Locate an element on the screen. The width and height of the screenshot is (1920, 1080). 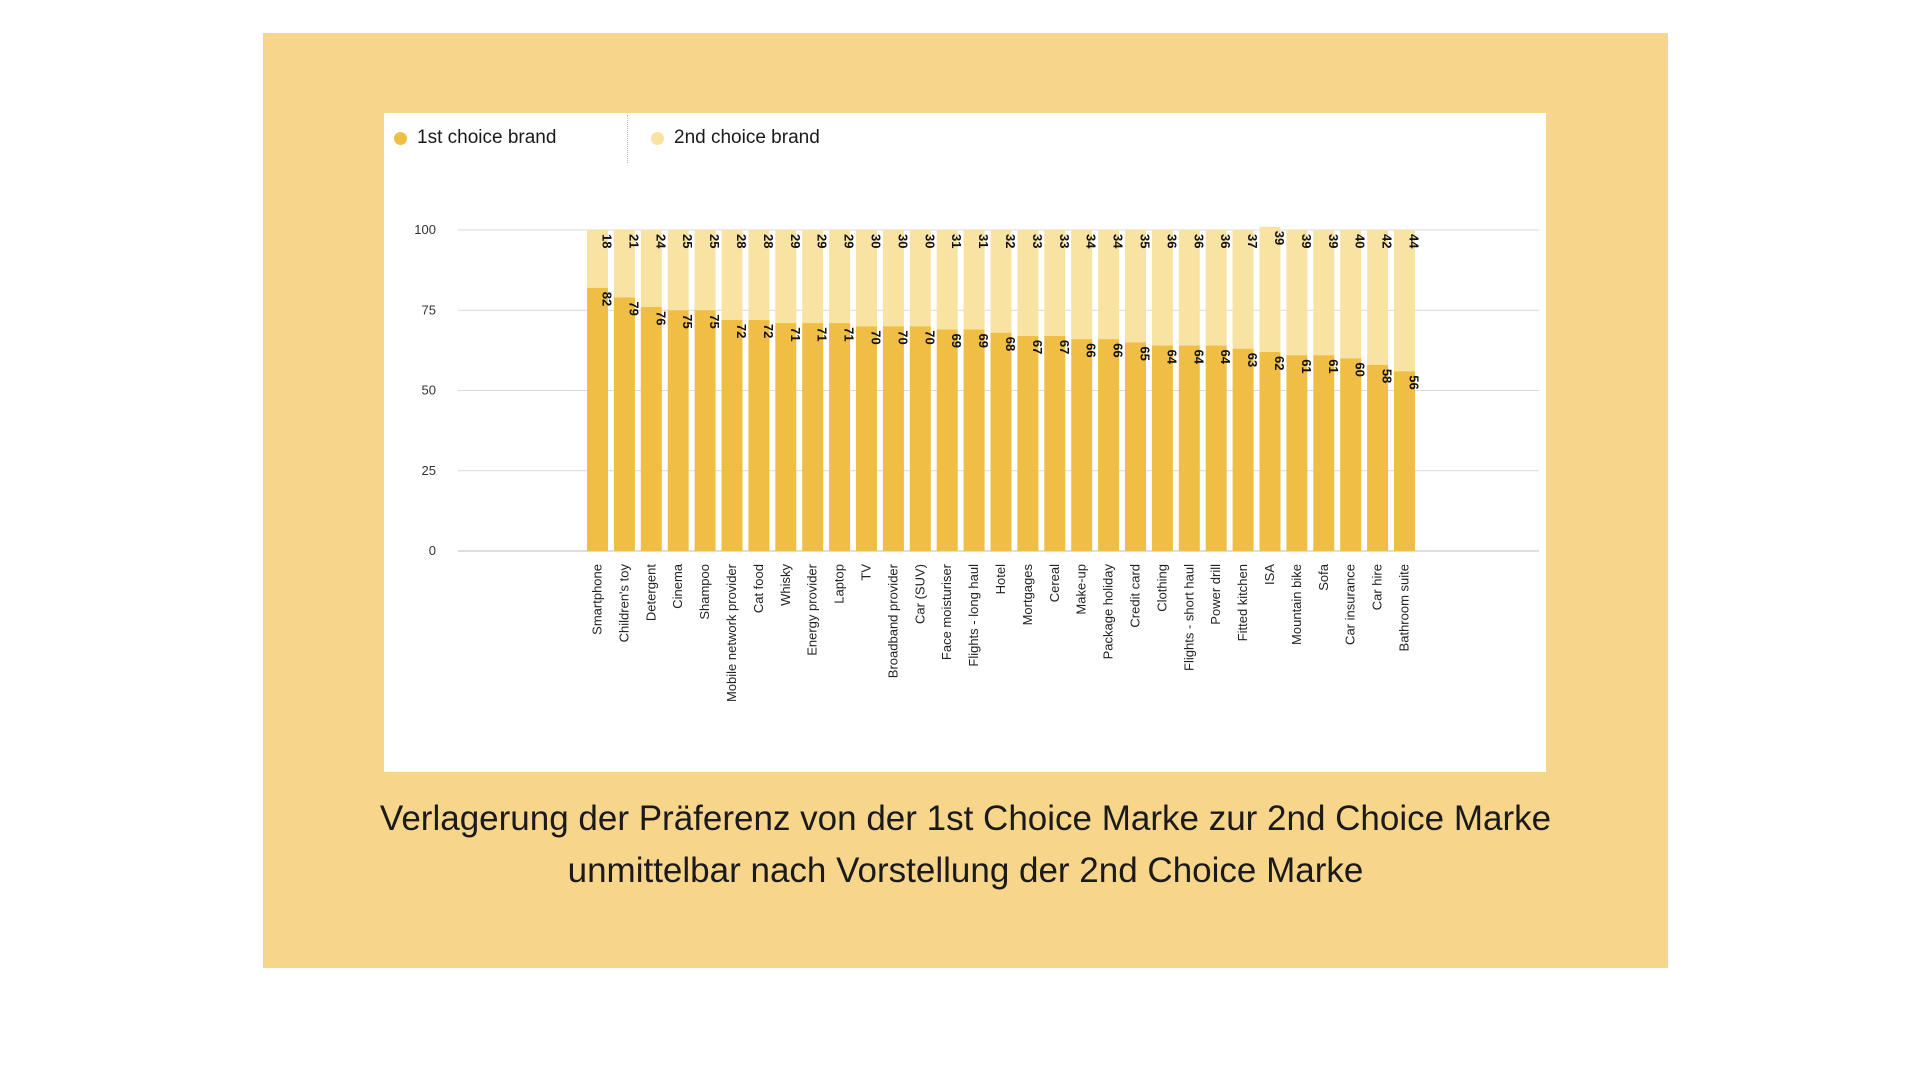
x-category-label: Cereal is located at coordinates (1054, 583).